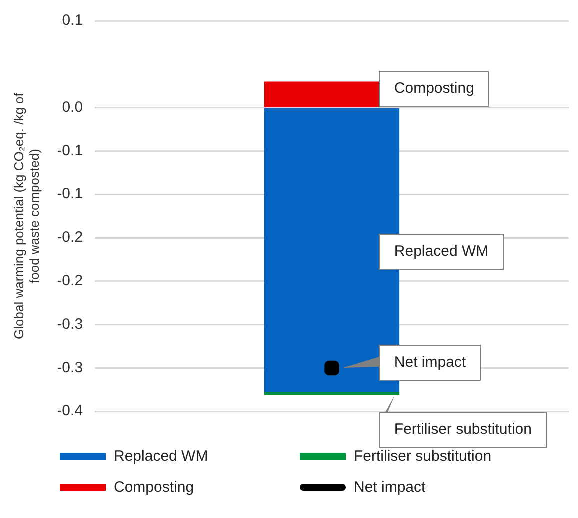 The height and width of the screenshot is (518, 578). I want to click on text: Composting, so click(434, 89).